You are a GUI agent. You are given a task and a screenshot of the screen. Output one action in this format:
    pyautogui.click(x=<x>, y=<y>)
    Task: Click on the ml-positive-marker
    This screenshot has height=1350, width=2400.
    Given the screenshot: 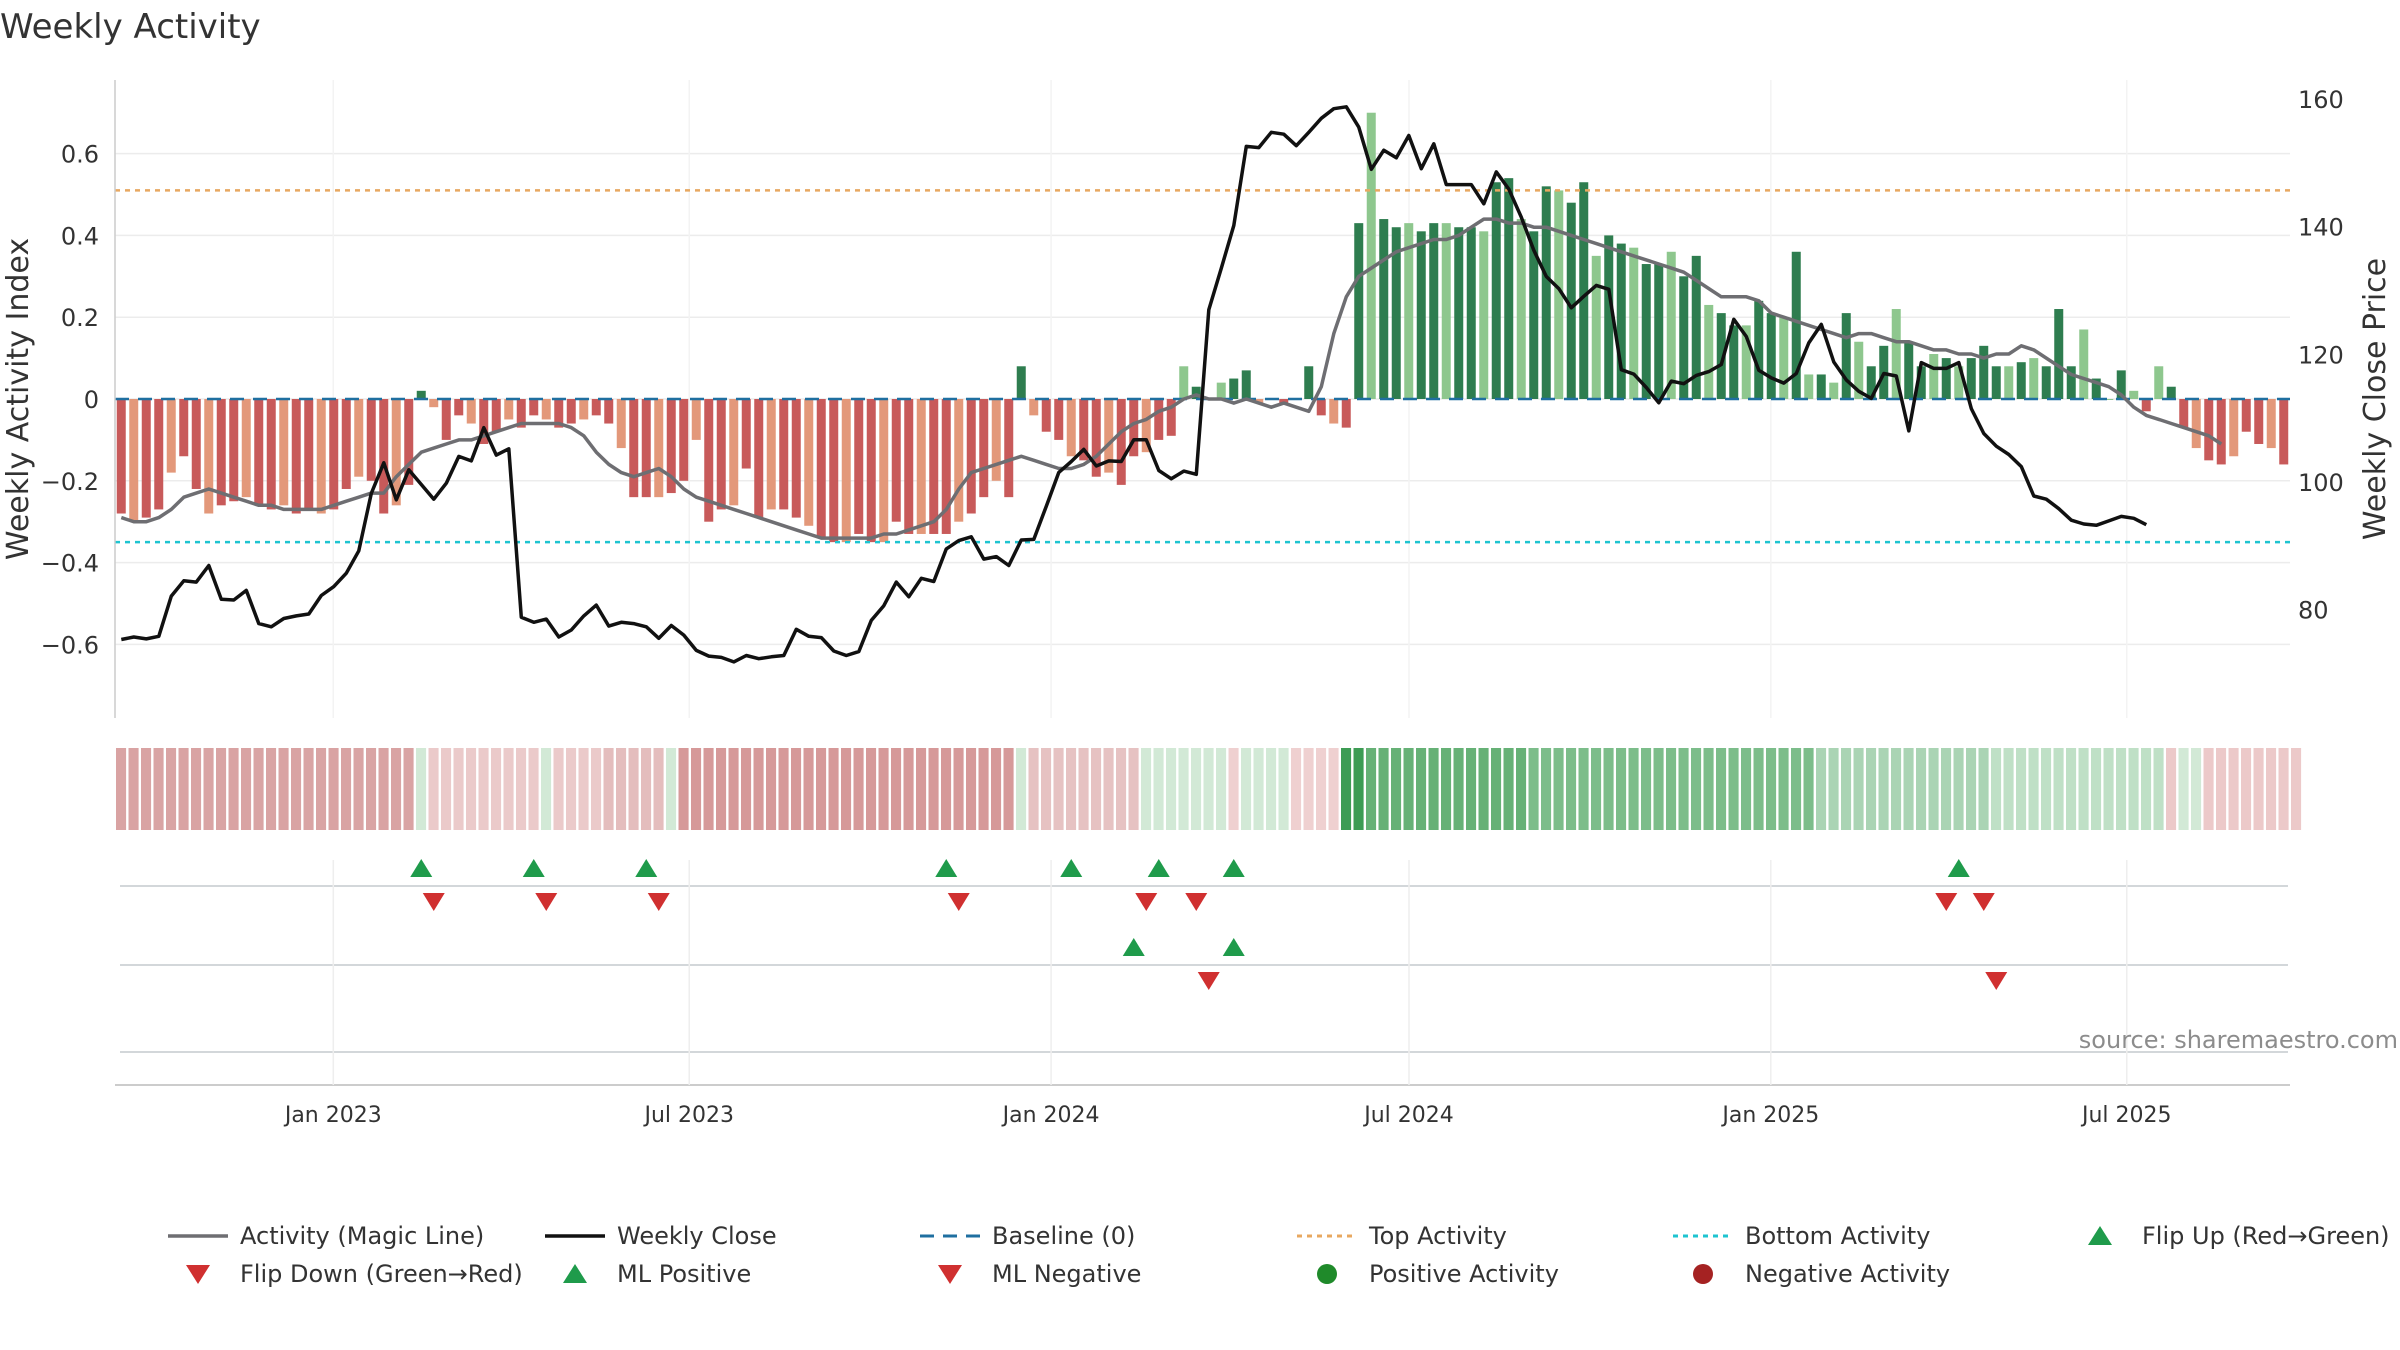 What is the action you would take?
    pyautogui.click(x=1133, y=947)
    